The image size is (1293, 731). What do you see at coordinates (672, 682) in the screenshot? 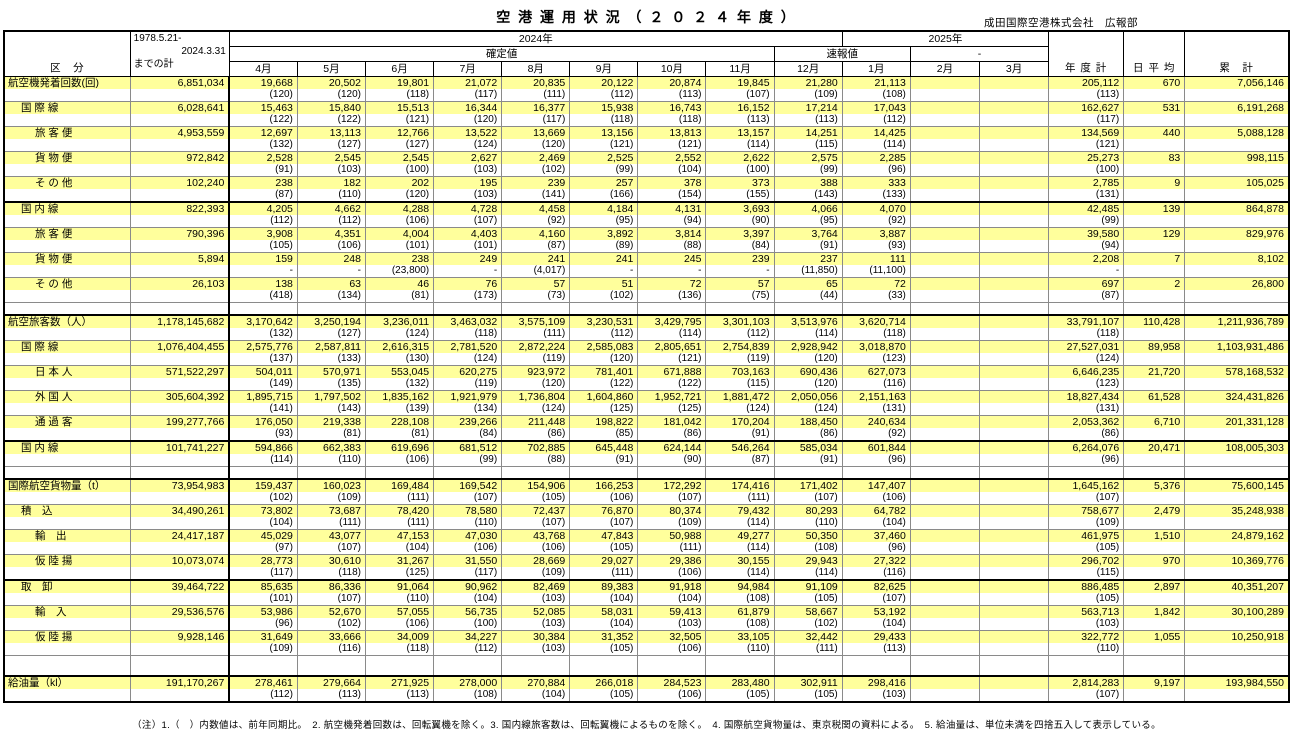
I see `month-value: 284,523` at bounding box center [672, 682].